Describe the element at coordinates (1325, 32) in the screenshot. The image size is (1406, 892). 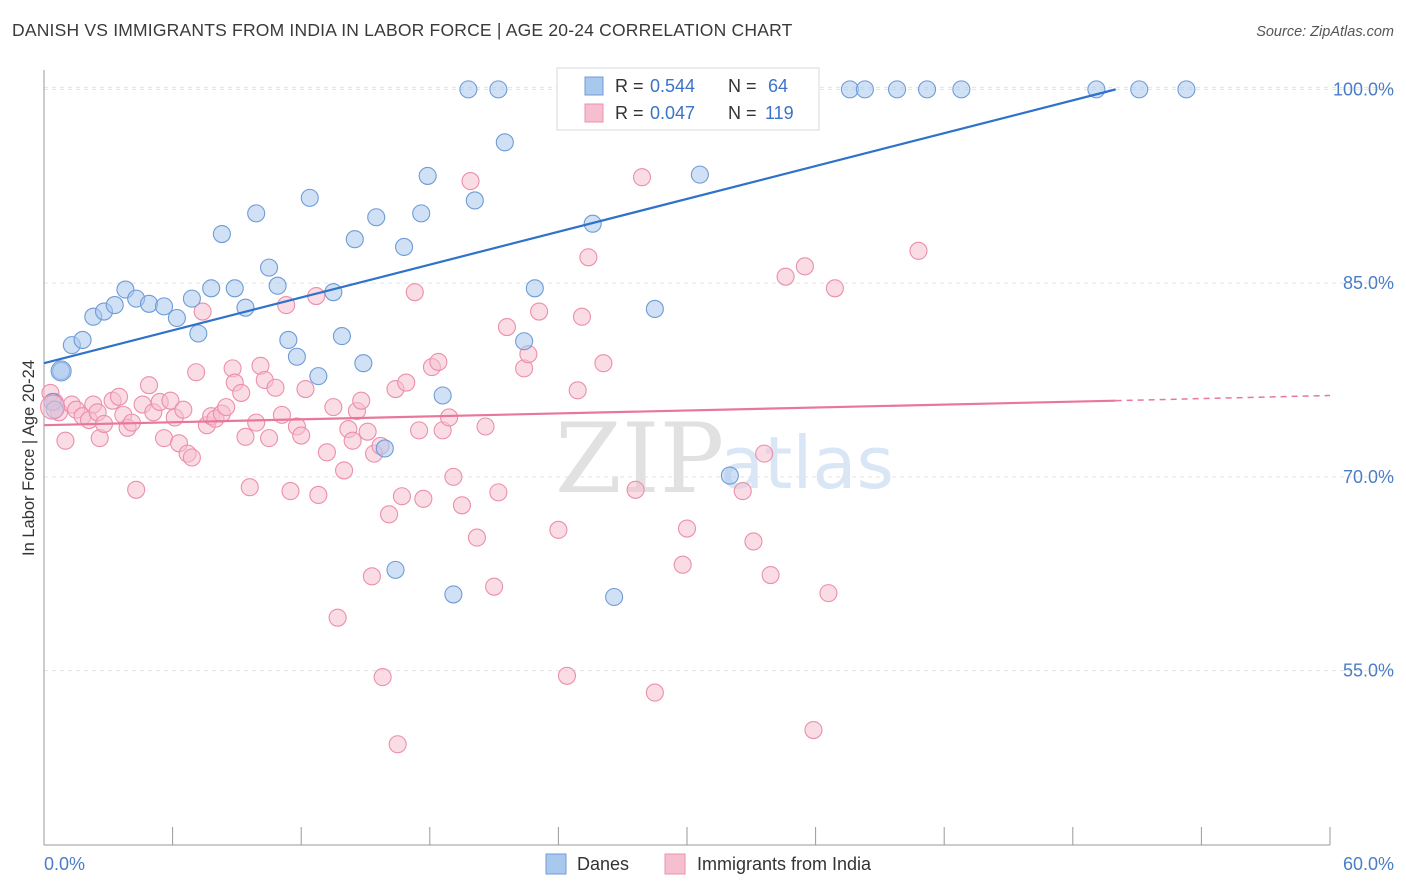
I see `chart-source: Source: ZipAtlas.com` at that location.